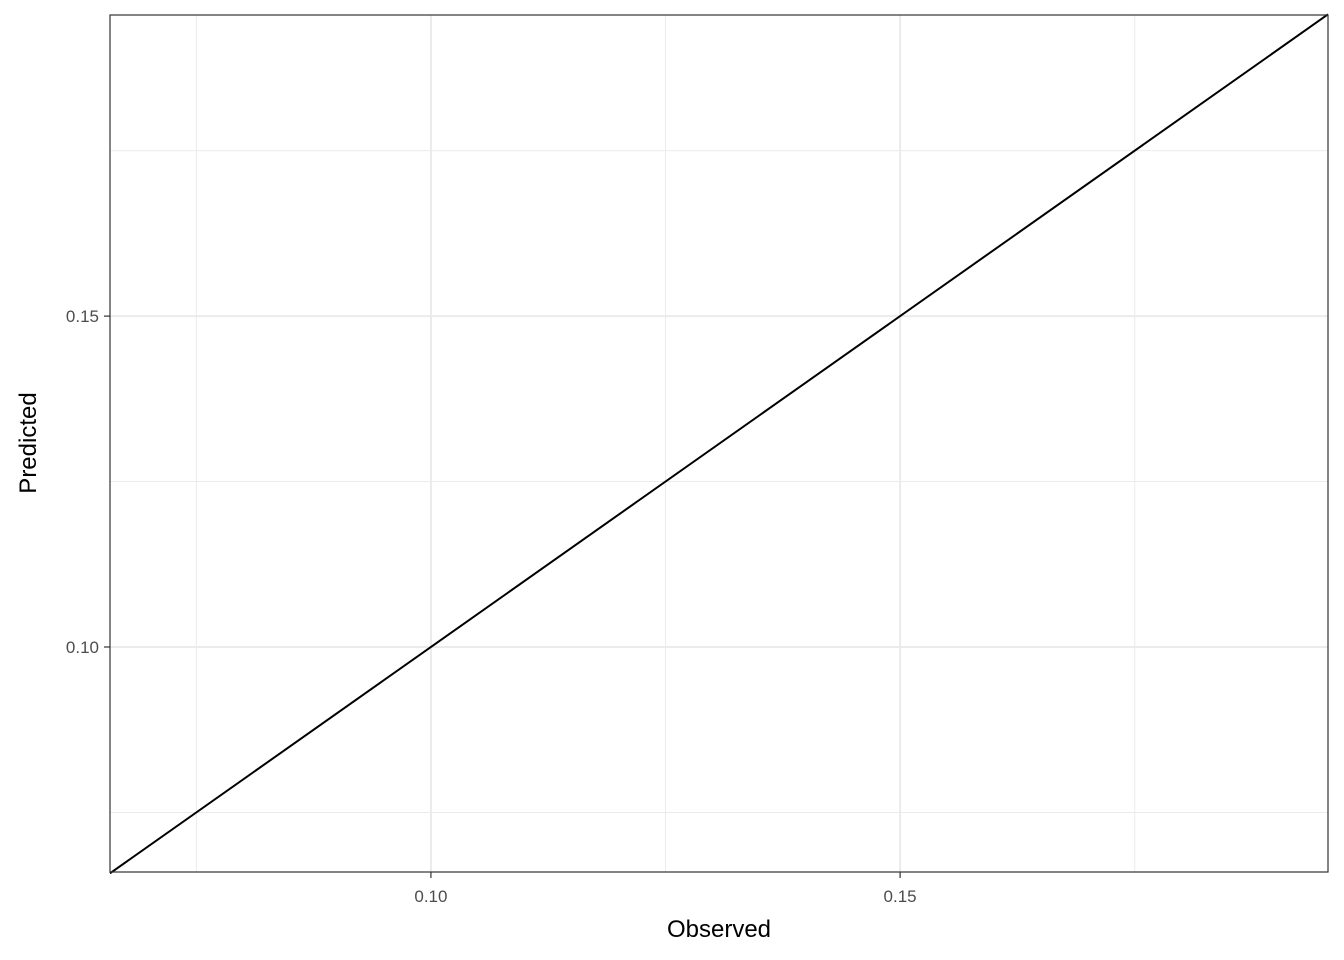 Image resolution: width=1344 pixels, height=960 pixels. What do you see at coordinates (82, 316) in the screenshot?
I see `y-tick-label: 0.15` at bounding box center [82, 316].